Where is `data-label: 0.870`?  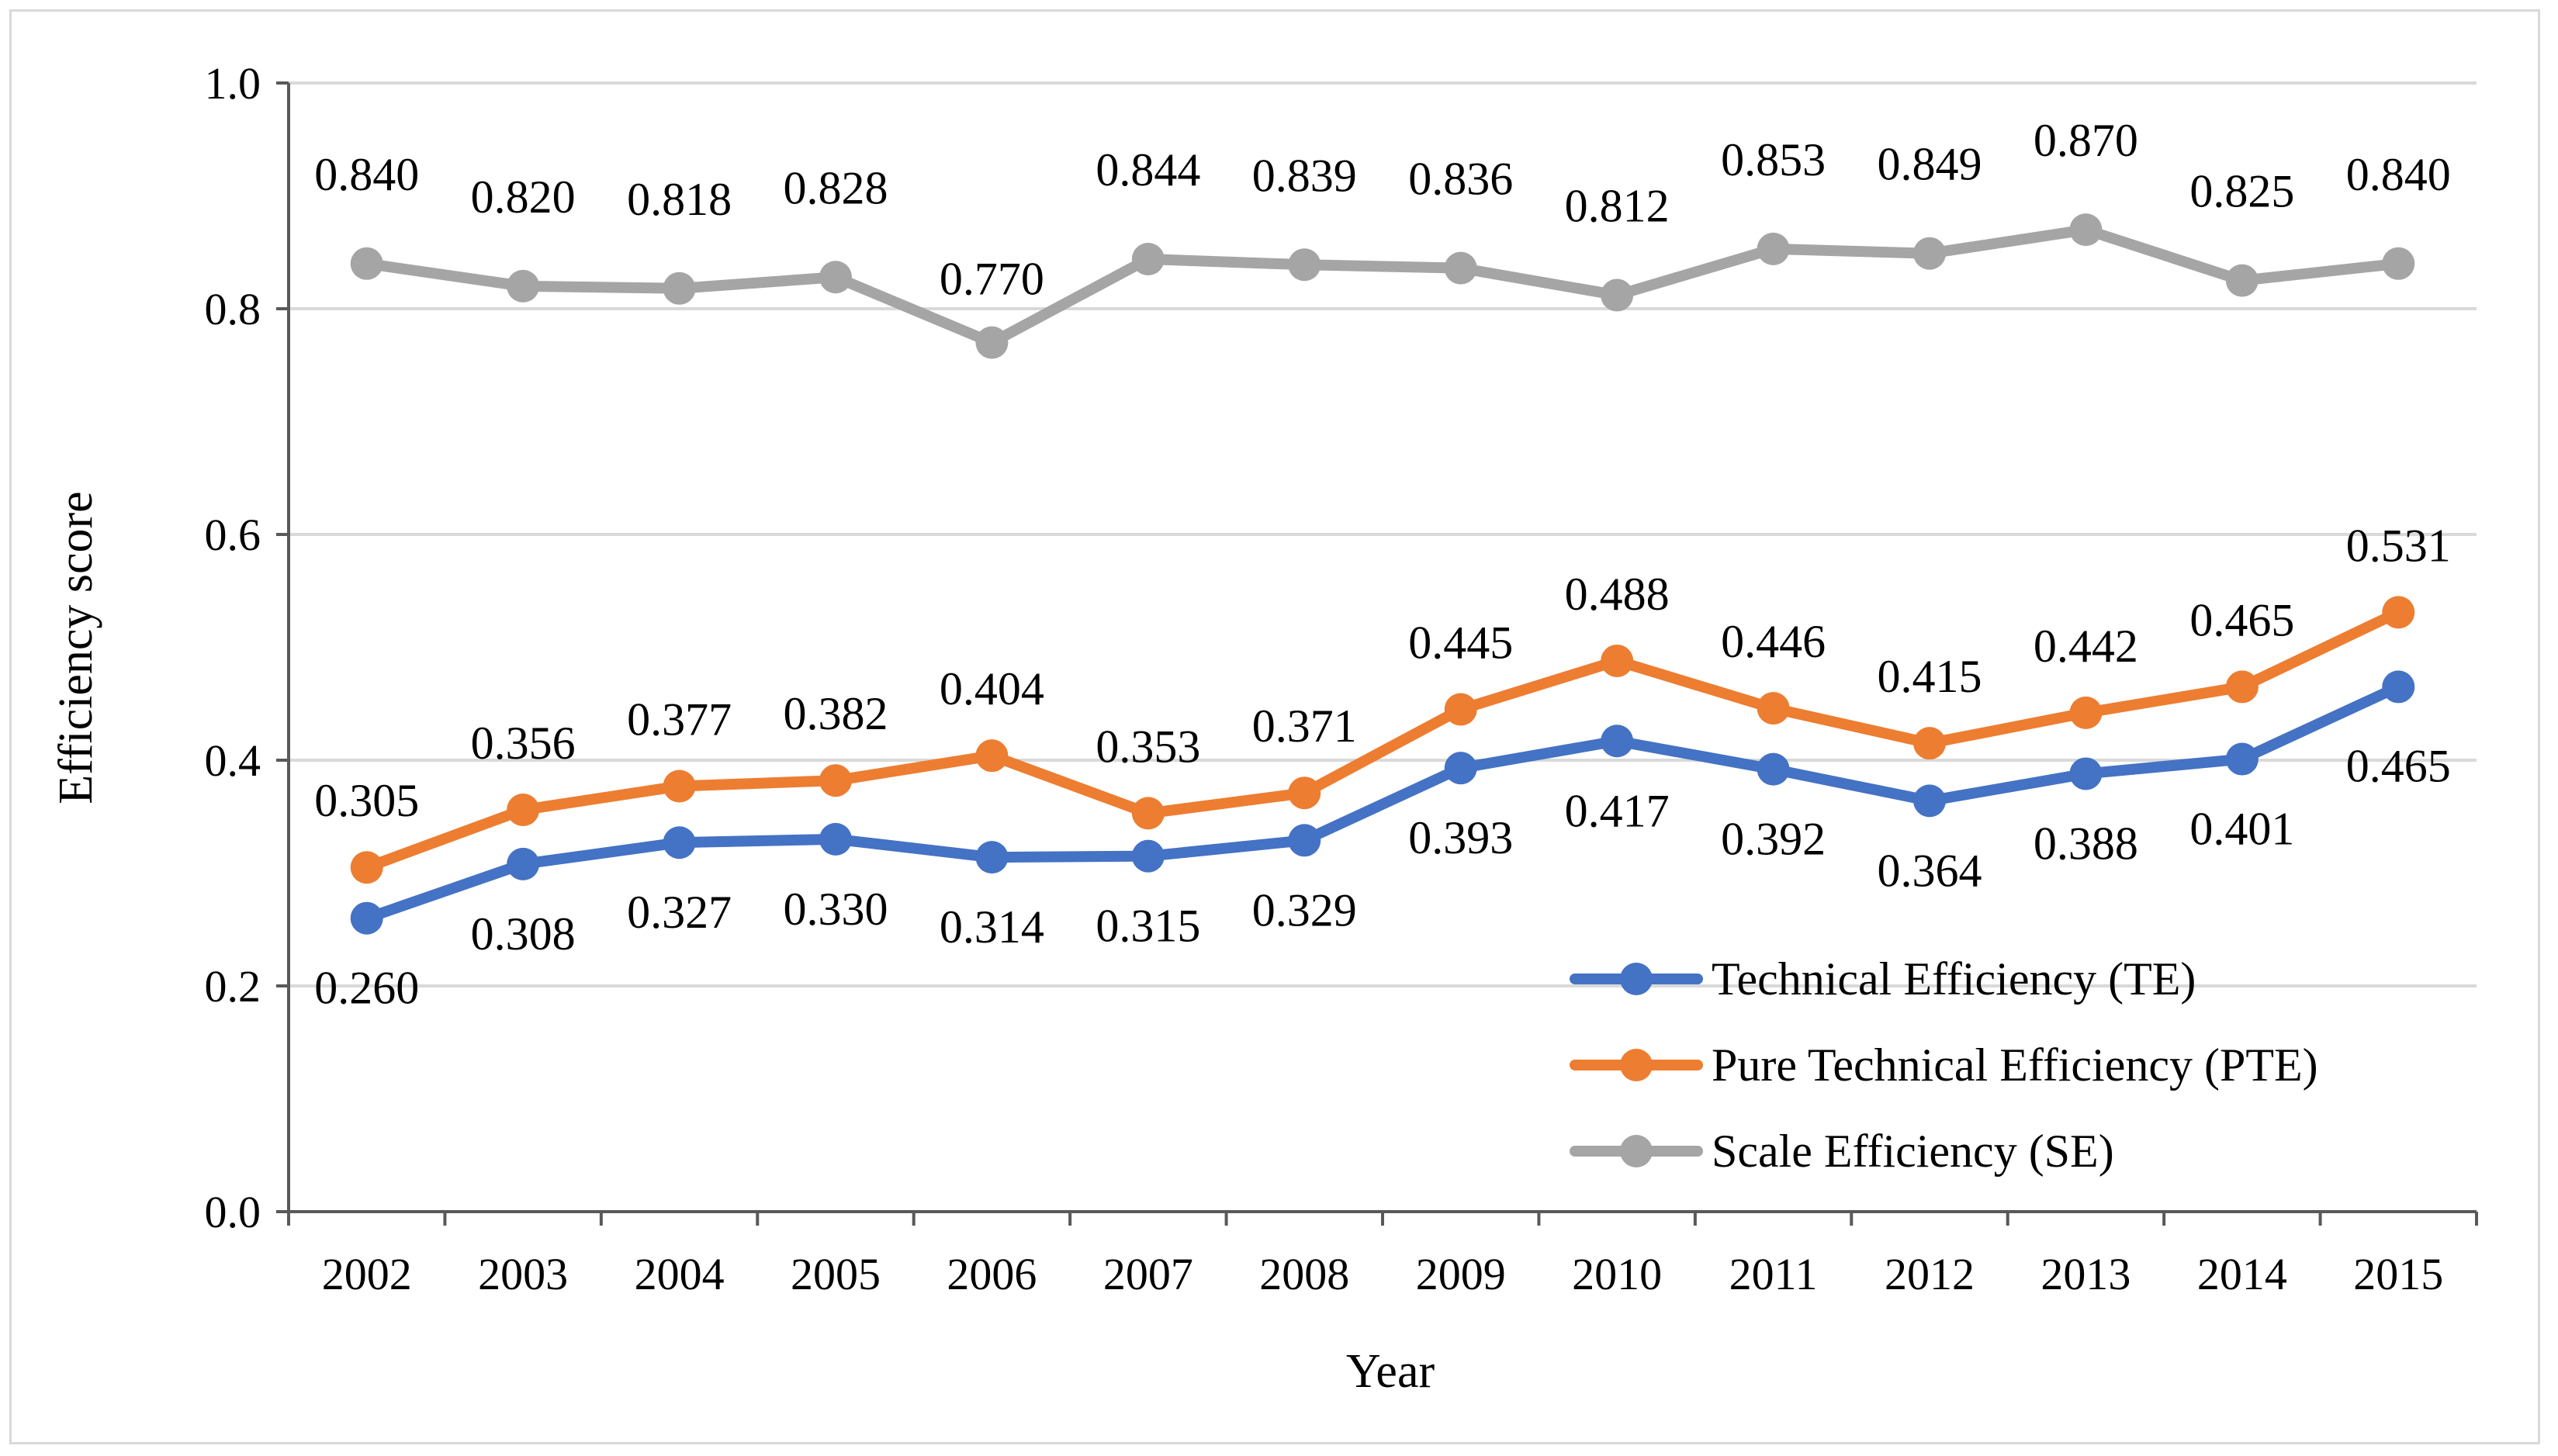 data-label: 0.870 is located at coordinates (2086, 140).